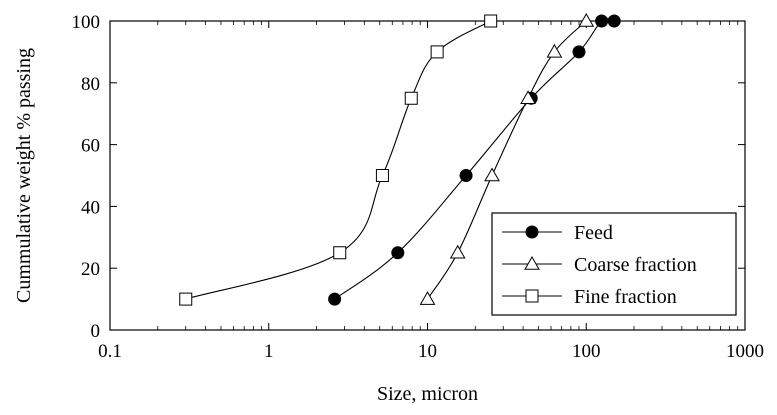 Image resolution: width=777 pixels, height=415 pixels. Describe the element at coordinates (110, 351) in the screenshot. I see `x-tick-label: 0.1` at that location.